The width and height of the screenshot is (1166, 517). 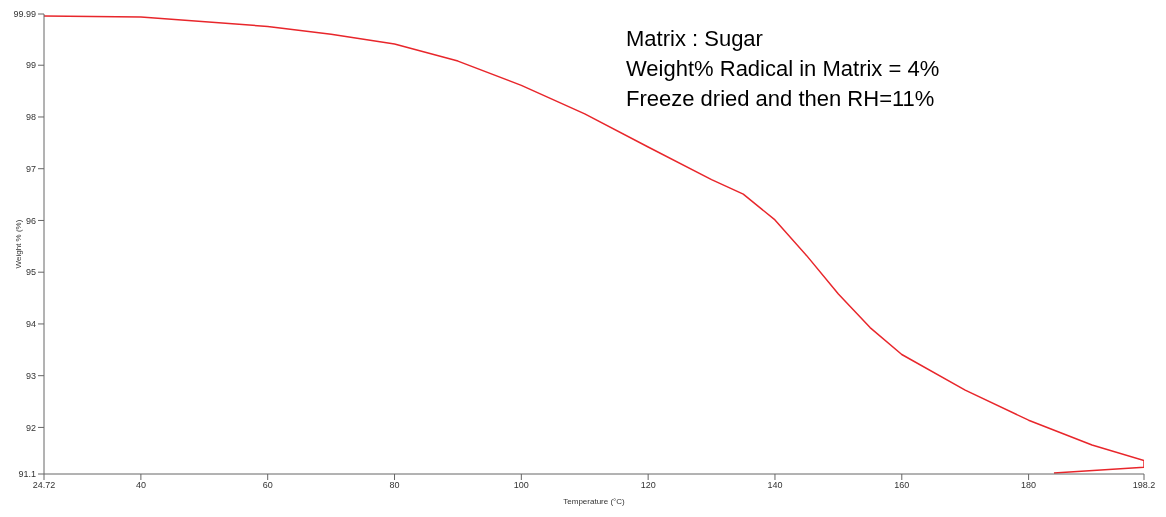 I want to click on x-tick-label: 160, so click(x=902, y=485).